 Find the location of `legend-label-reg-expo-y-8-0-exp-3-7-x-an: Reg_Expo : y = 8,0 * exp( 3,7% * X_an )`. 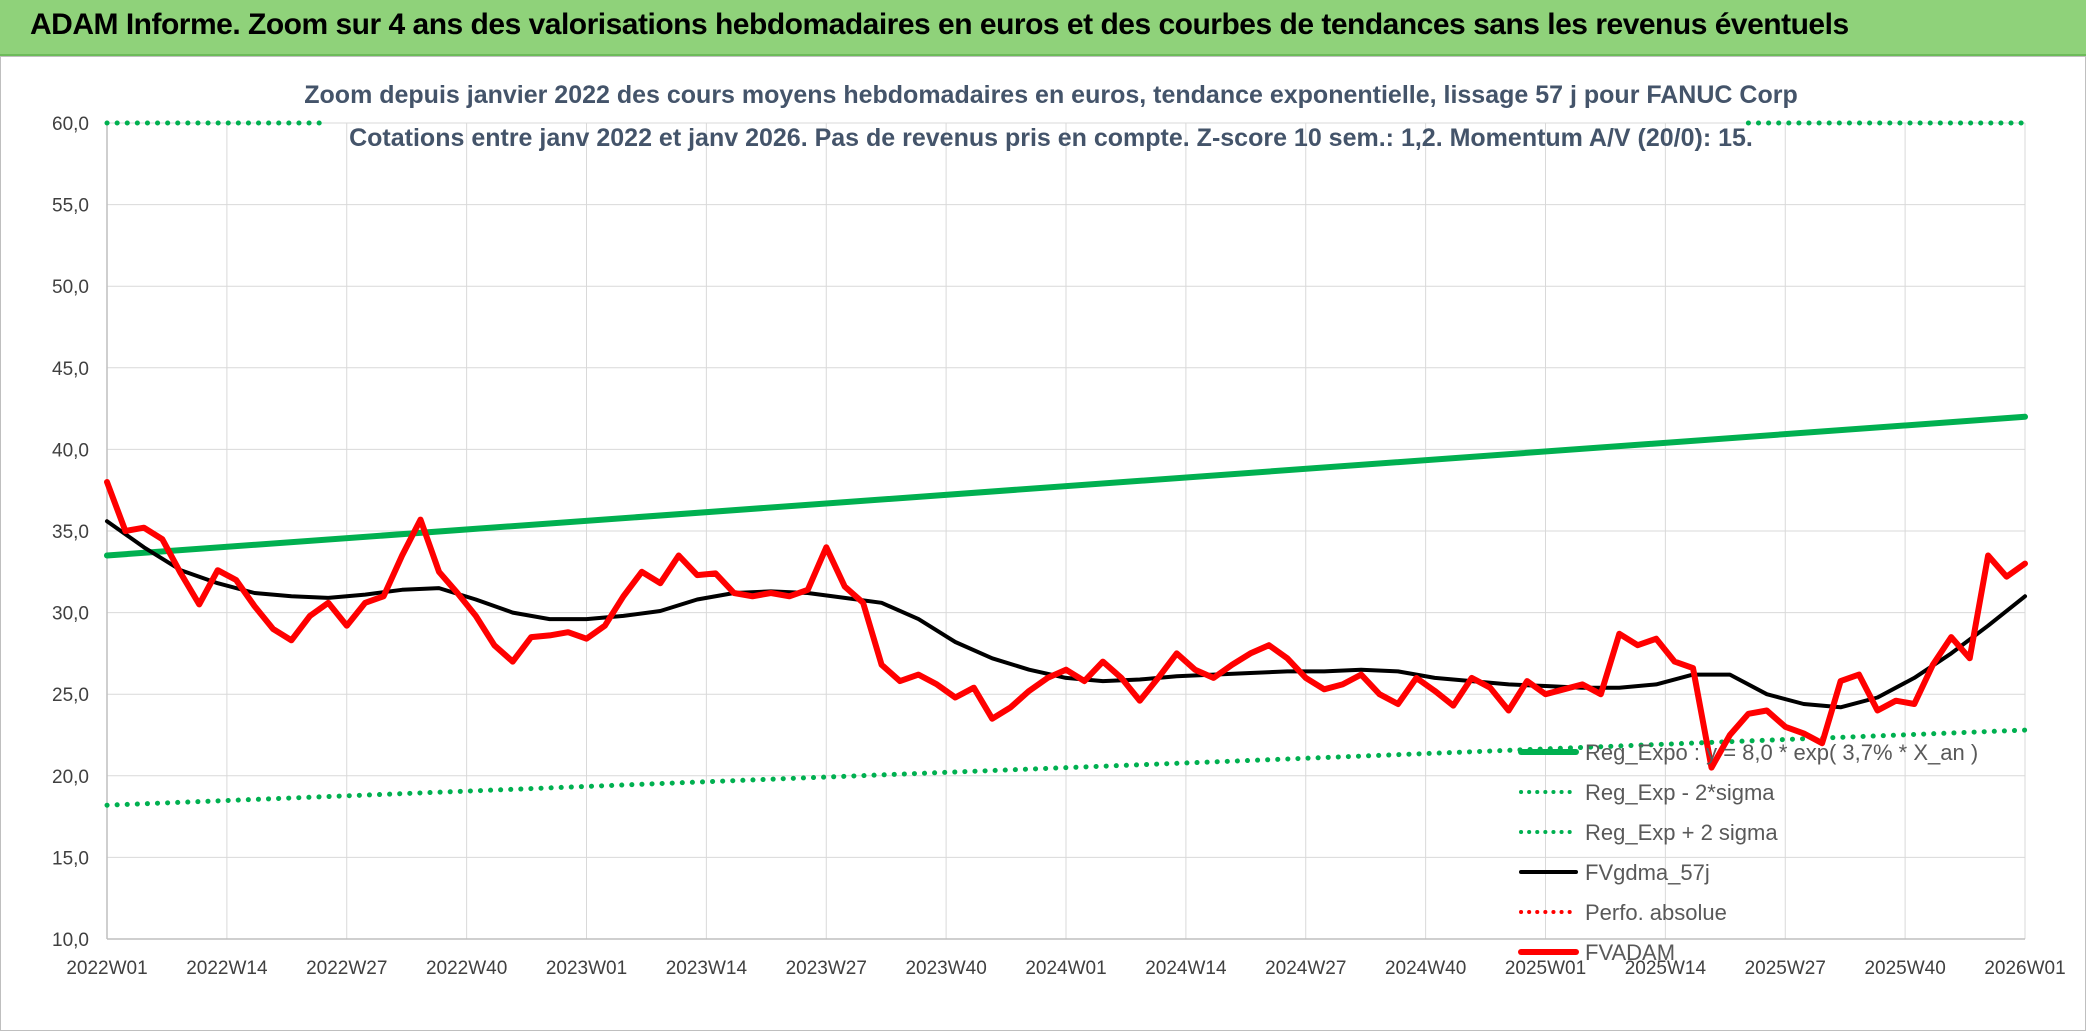

legend-label-reg-expo-y-8-0-exp-3-7-x-an: Reg_Expo : y = 8,0 * exp( 3,7% * X_an ) is located at coordinates (1781, 752).